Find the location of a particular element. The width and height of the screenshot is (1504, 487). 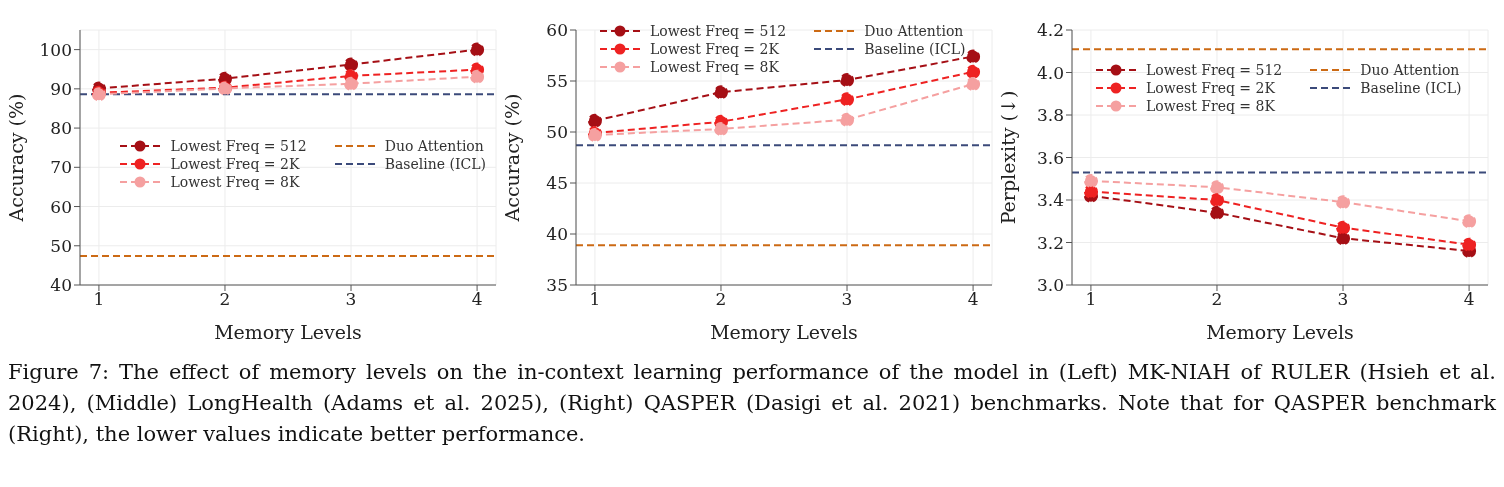

y-tick-label: 3.2 is located at coordinates (1050, 242).